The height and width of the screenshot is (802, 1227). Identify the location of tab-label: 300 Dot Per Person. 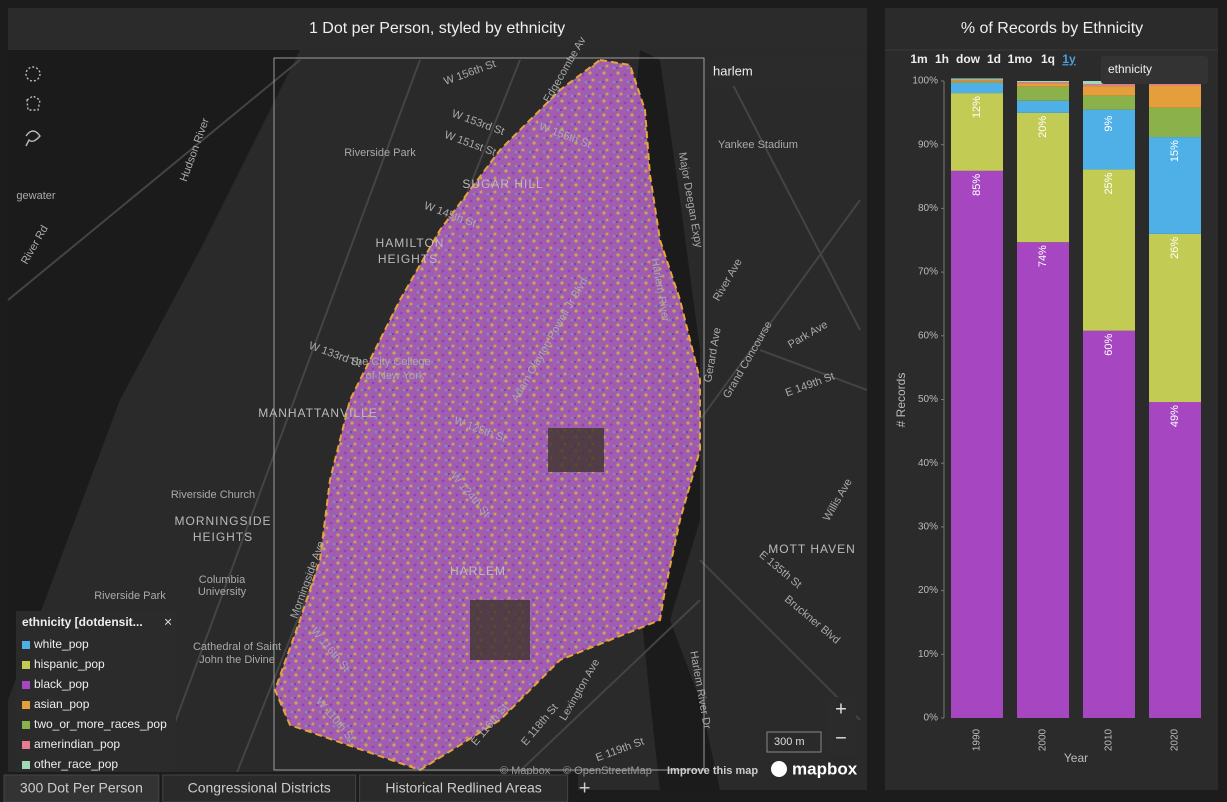
(81, 788).